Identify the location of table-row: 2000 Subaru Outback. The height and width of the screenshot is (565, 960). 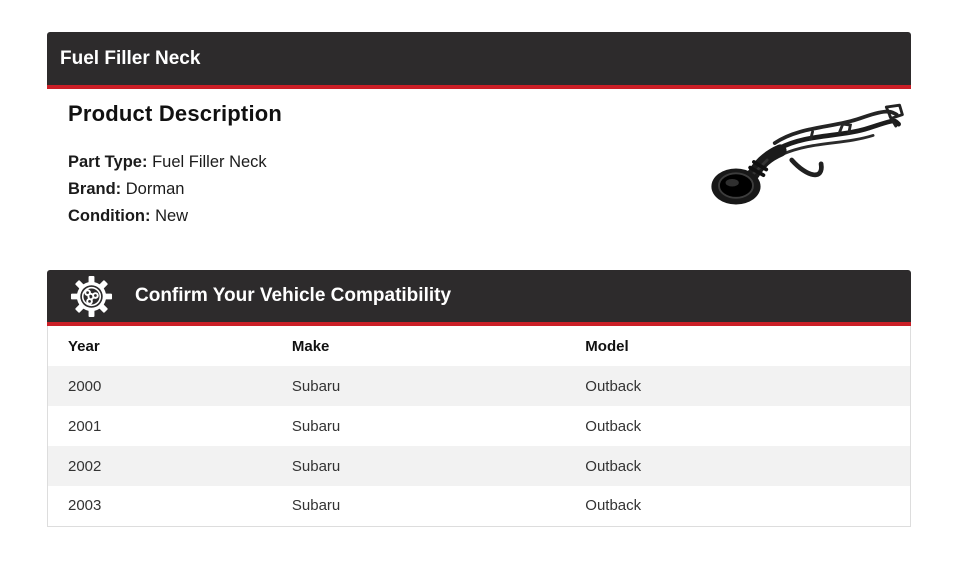
(479, 386).